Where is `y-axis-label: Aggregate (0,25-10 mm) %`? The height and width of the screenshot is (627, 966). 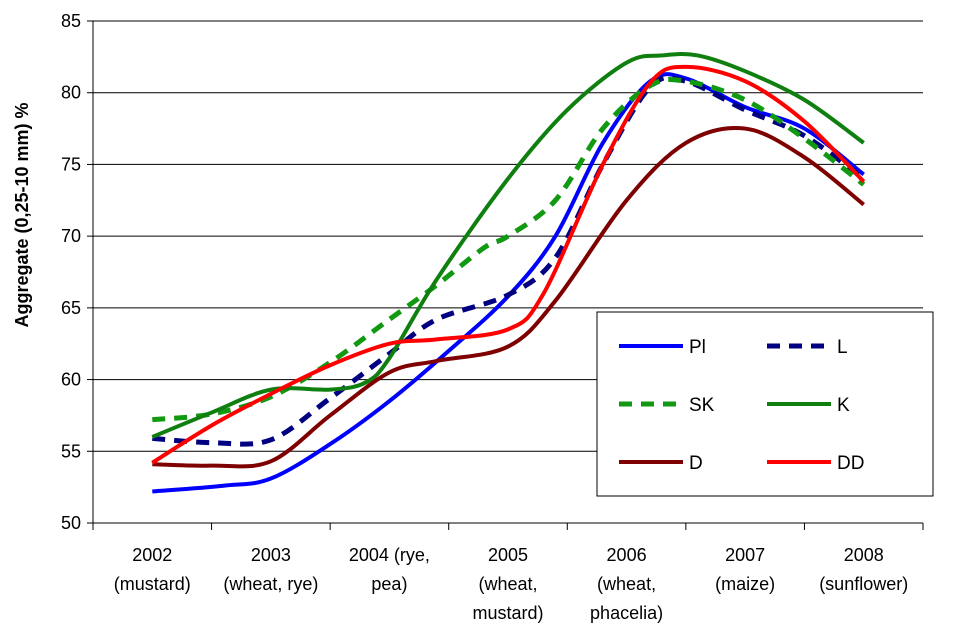
y-axis-label: Aggregate (0,25-10 mm) % is located at coordinates (22, 214).